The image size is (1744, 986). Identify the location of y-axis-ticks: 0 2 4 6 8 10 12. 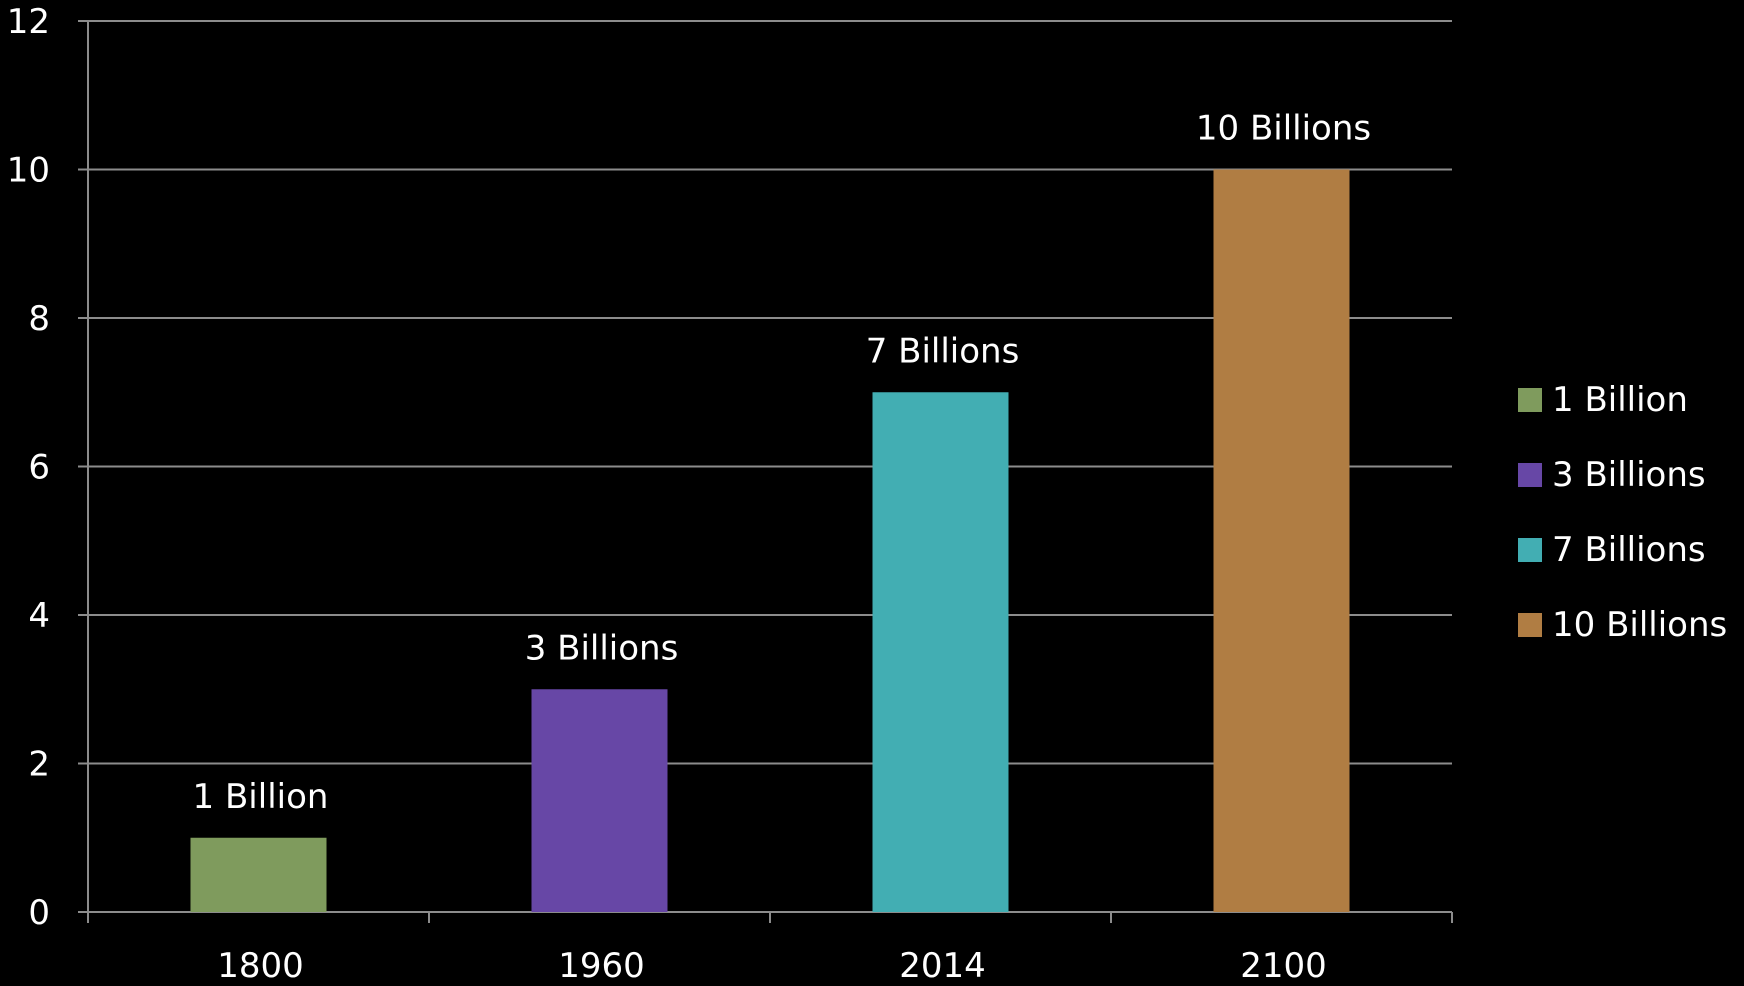
(47, 467).